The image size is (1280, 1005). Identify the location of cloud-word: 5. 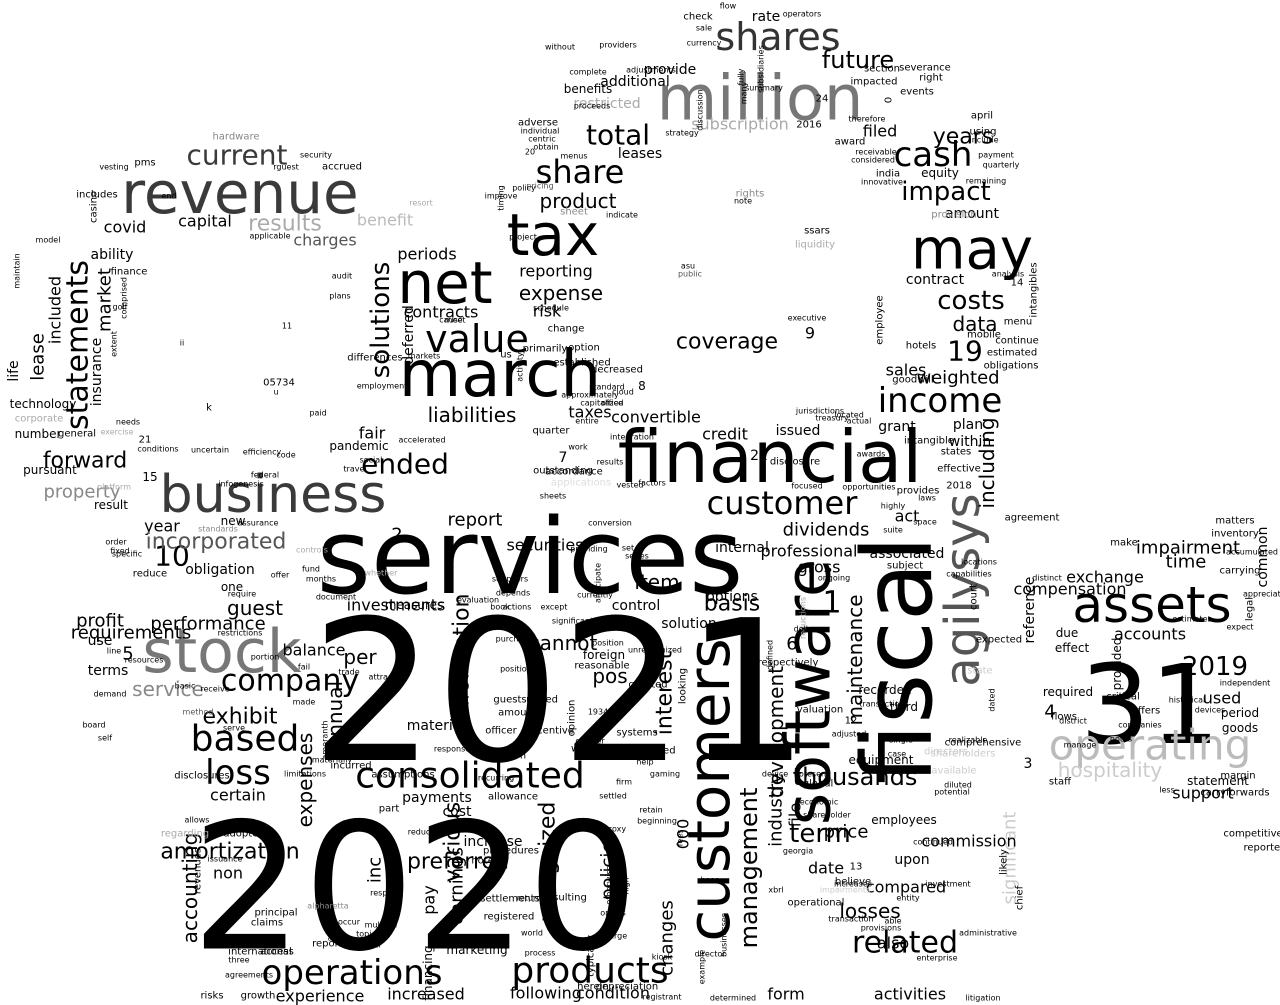
(127, 654).